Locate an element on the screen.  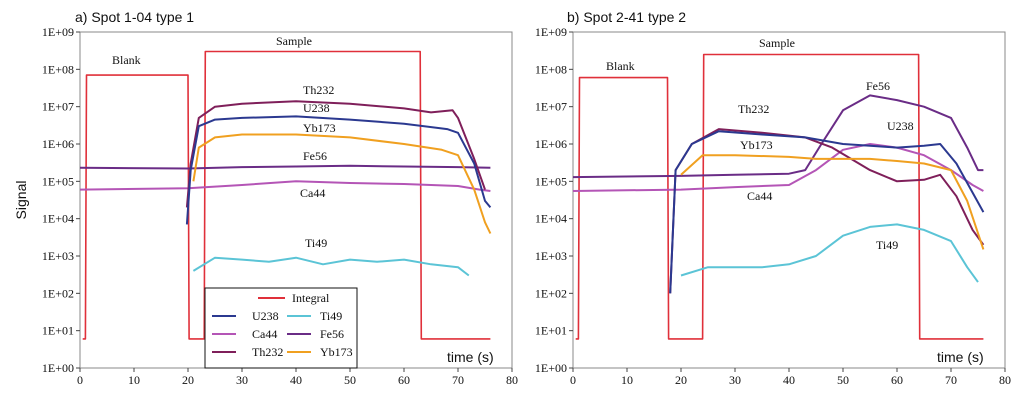
legend-box is located at coordinates (281, 328).